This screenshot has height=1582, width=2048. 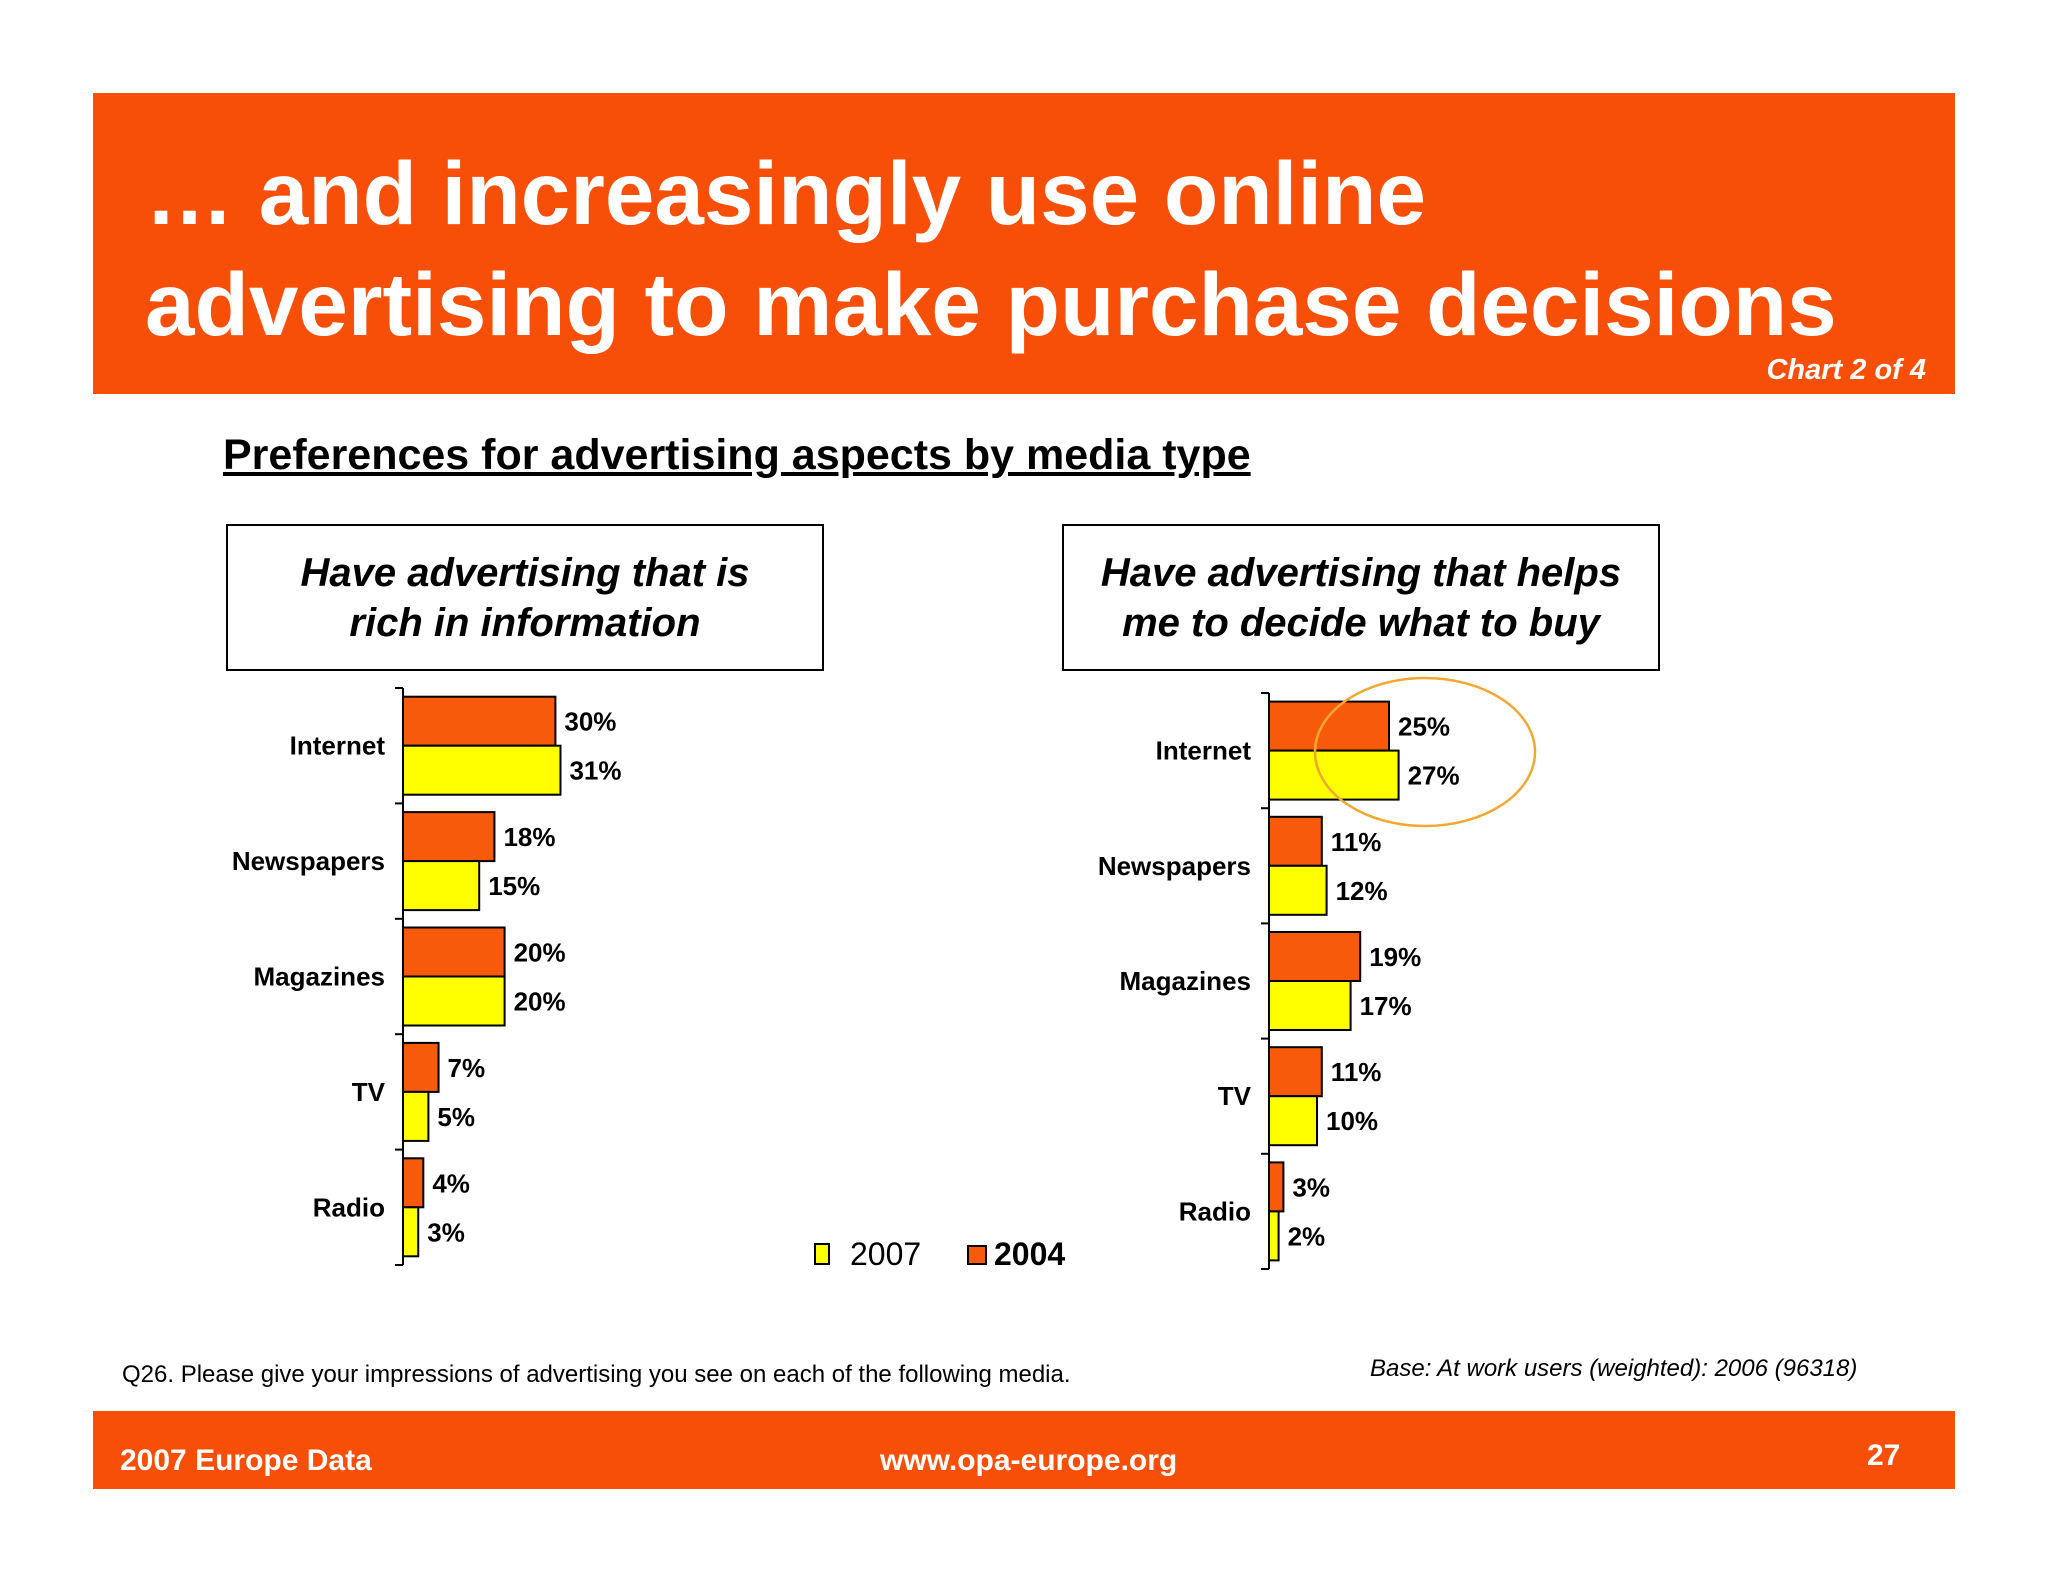 What do you see at coordinates (1334, 775) in the screenshot?
I see `chart2-bar-2007-internet` at bounding box center [1334, 775].